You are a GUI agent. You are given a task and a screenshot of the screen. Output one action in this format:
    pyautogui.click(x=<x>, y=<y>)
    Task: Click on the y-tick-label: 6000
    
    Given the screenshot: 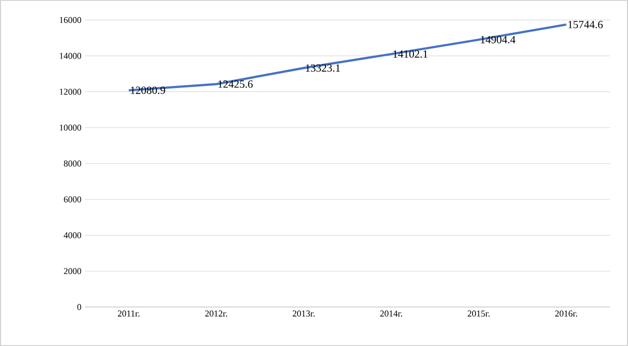 What is the action you would take?
    pyautogui.click(x=73, y=199)
    